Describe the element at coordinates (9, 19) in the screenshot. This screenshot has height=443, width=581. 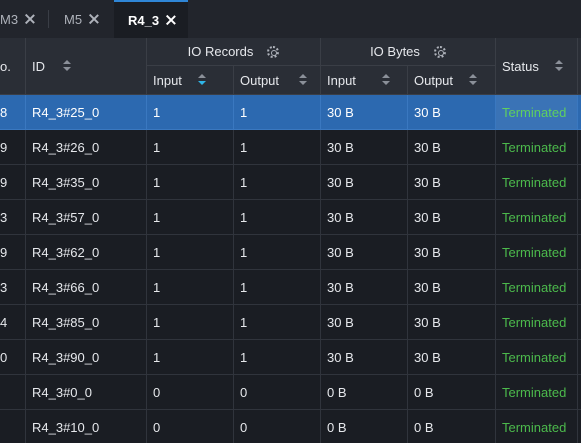
I see `tab-label: M3` at that location.